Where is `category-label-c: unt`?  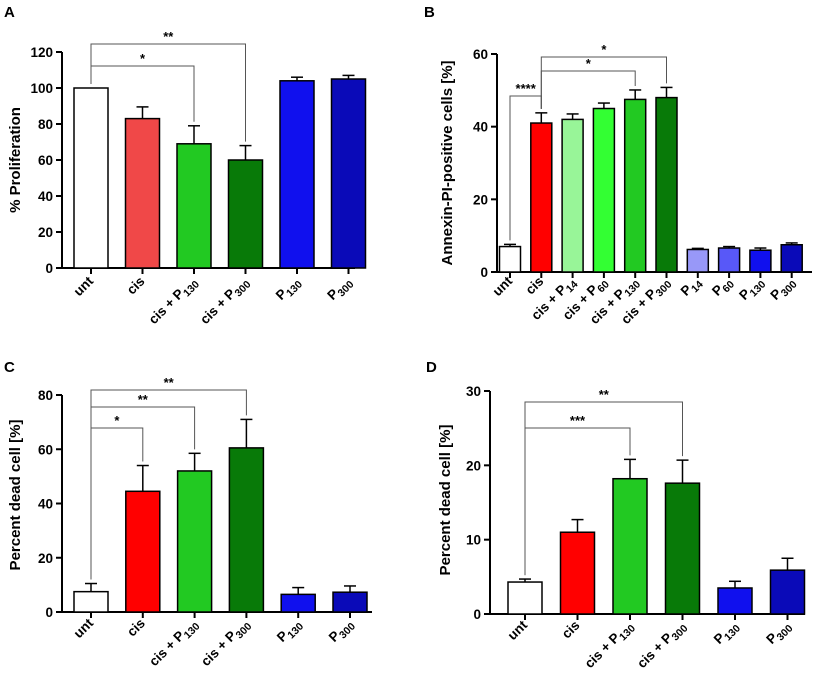 category-label-c: unt is located at coordinates (84, 628).